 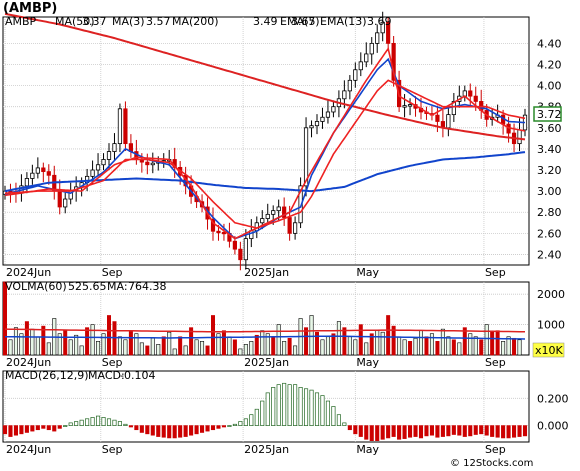 I want to click on price-tick-label: 3.00, so click(x=549, y=191).